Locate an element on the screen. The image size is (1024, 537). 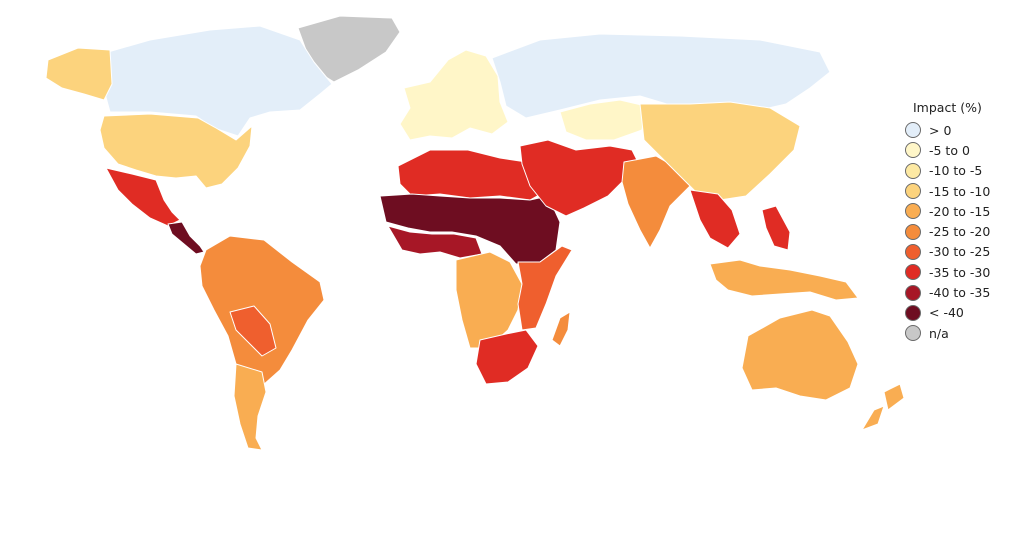
region-south-america is located at coordinates (262, 311).